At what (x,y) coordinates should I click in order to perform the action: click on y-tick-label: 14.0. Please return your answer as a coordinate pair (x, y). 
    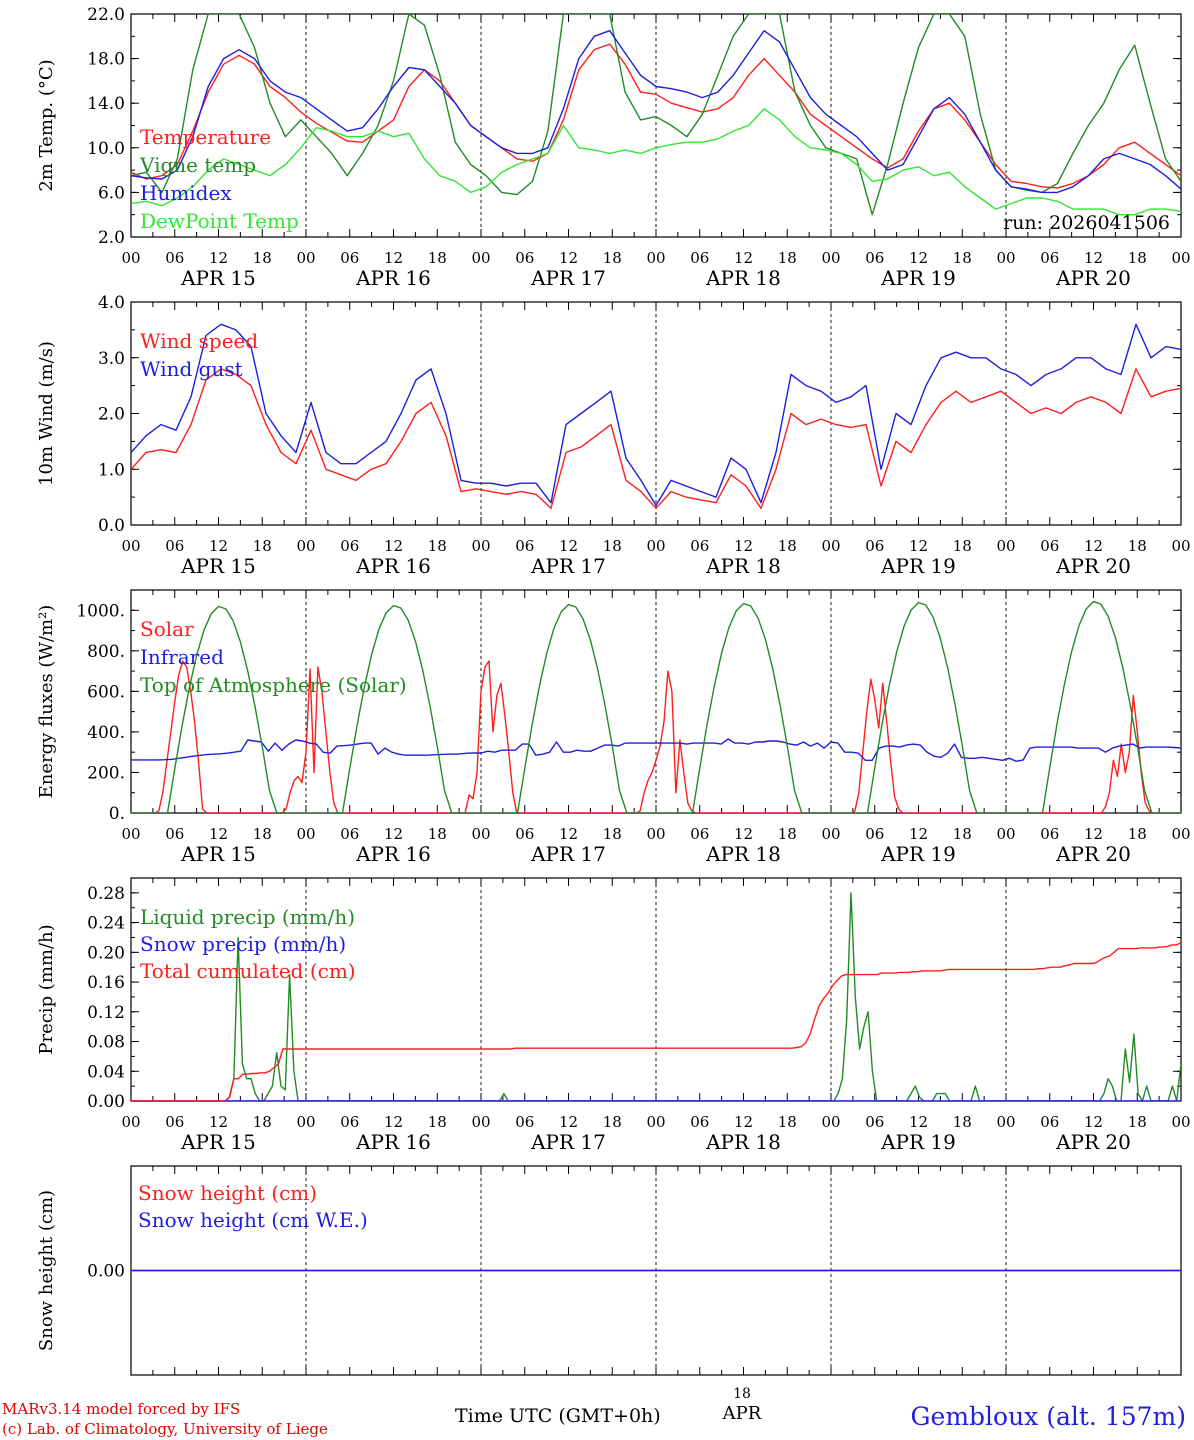
    Looking at the image, I should click on (106, 104).